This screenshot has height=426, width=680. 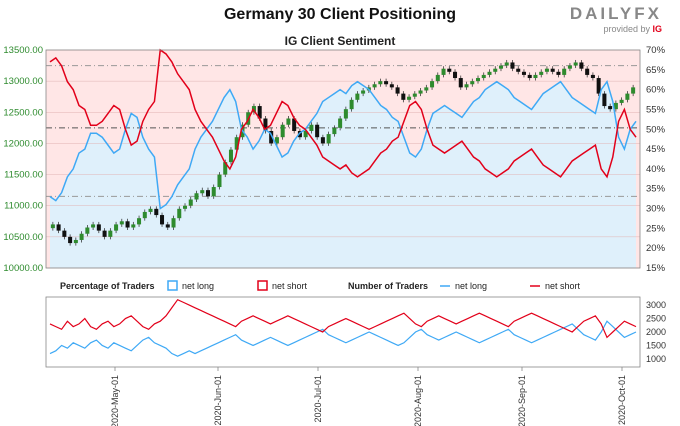 I want to click on left-tick-label: 11500.00, so click(x=23, y=175).